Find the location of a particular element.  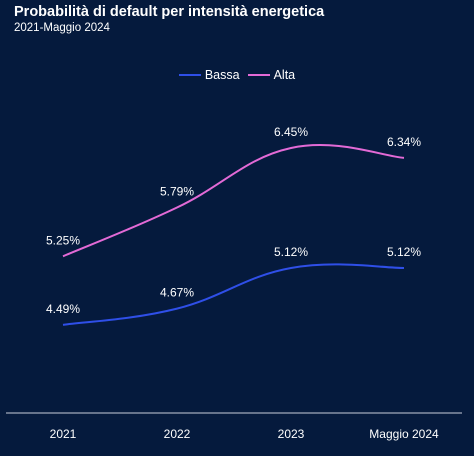

data-label-bassa-0: 4.49% is located at coordinates (63, 309).